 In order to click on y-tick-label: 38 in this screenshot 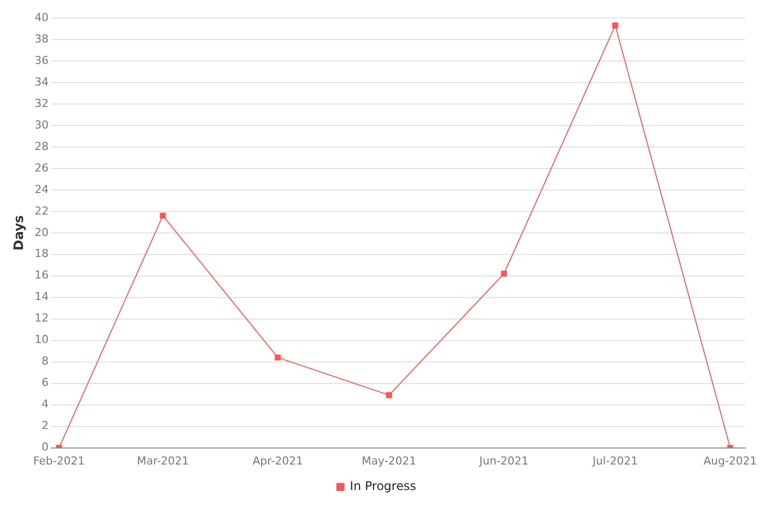, I will do `click(41, 39)`.